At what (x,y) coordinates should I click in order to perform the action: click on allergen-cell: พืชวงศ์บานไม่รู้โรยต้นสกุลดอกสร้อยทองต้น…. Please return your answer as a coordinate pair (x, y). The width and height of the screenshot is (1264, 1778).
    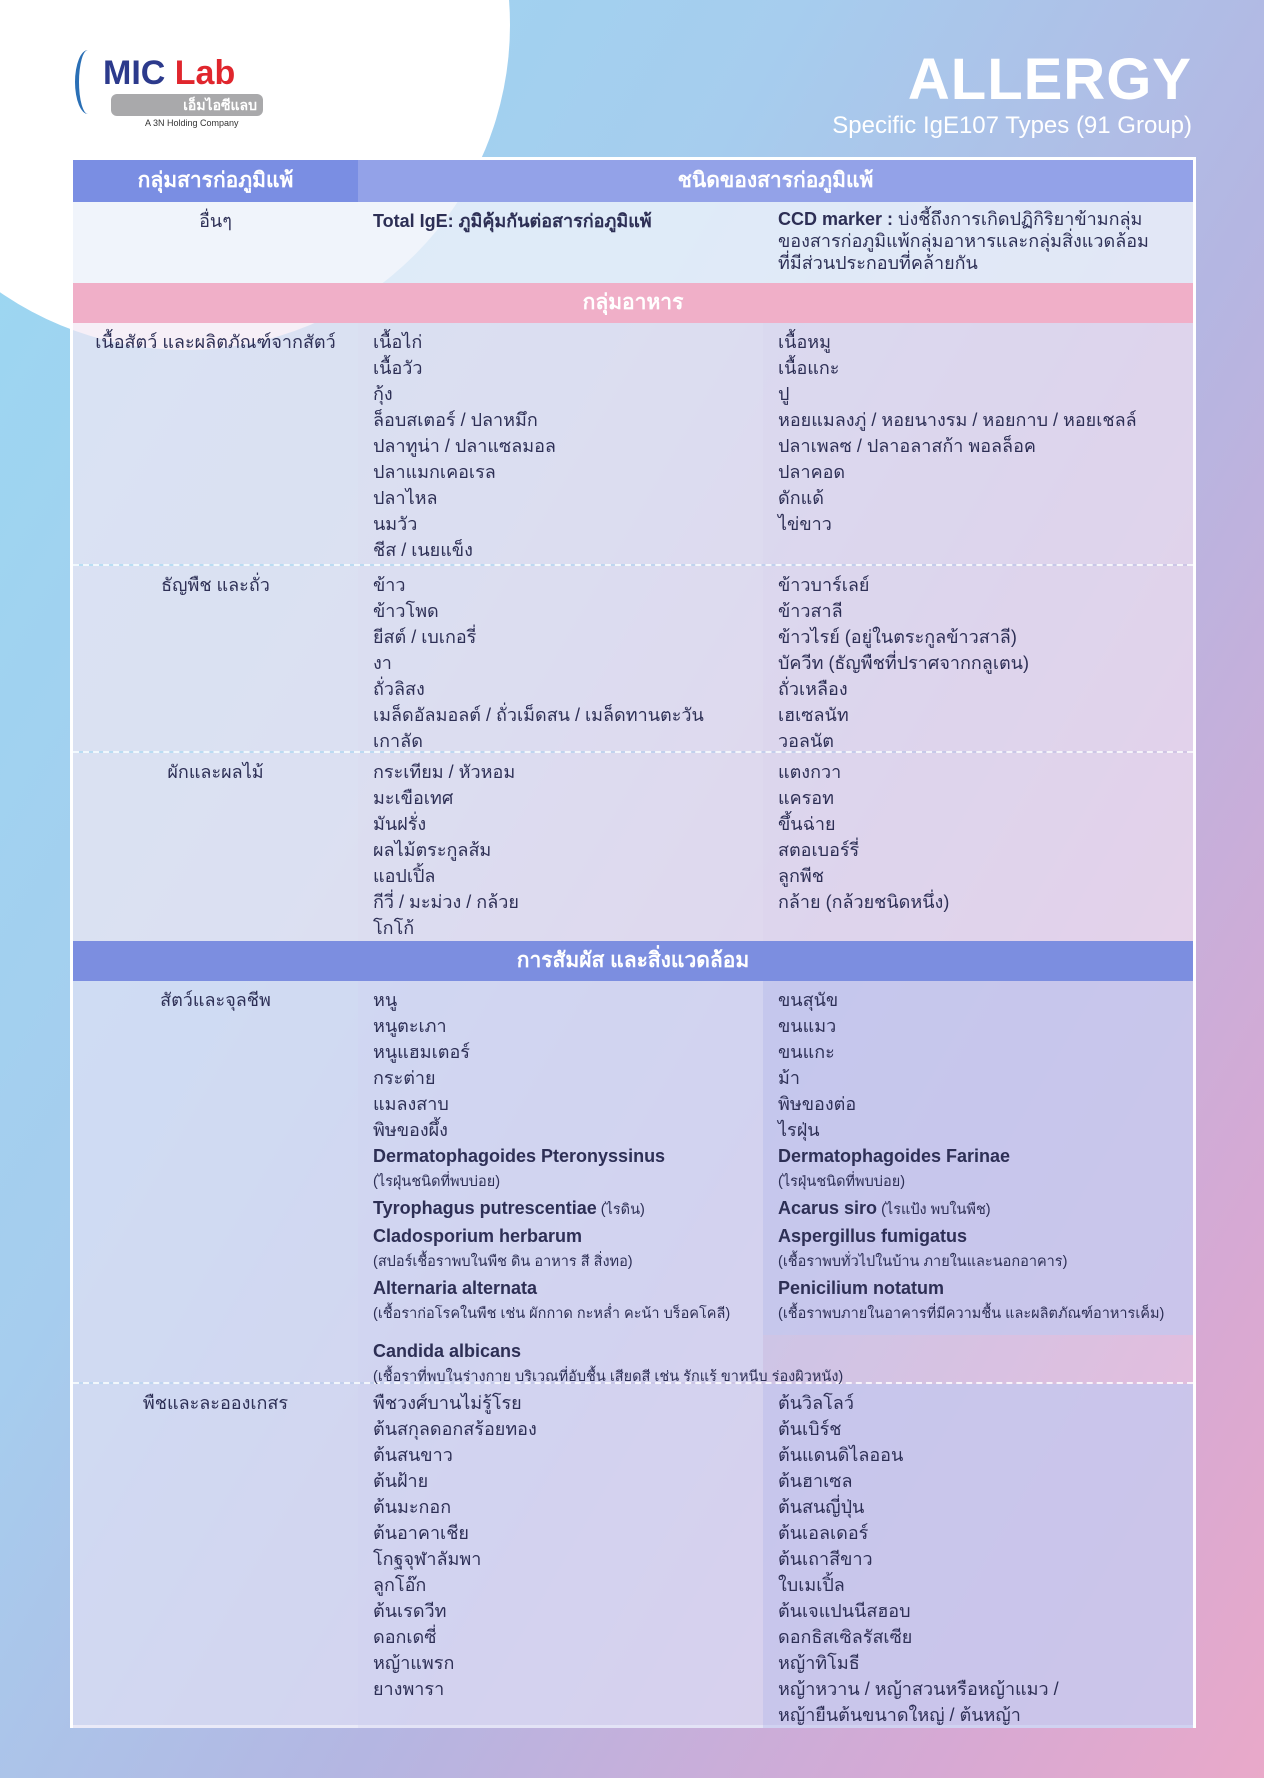
    Looking at the image, I should click on (560, 1556).